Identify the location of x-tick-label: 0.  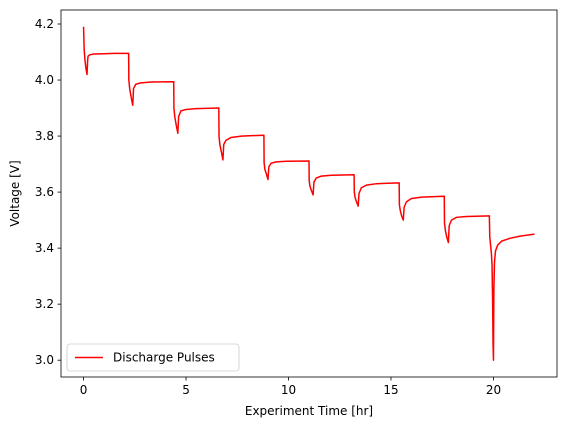
(84, 390).